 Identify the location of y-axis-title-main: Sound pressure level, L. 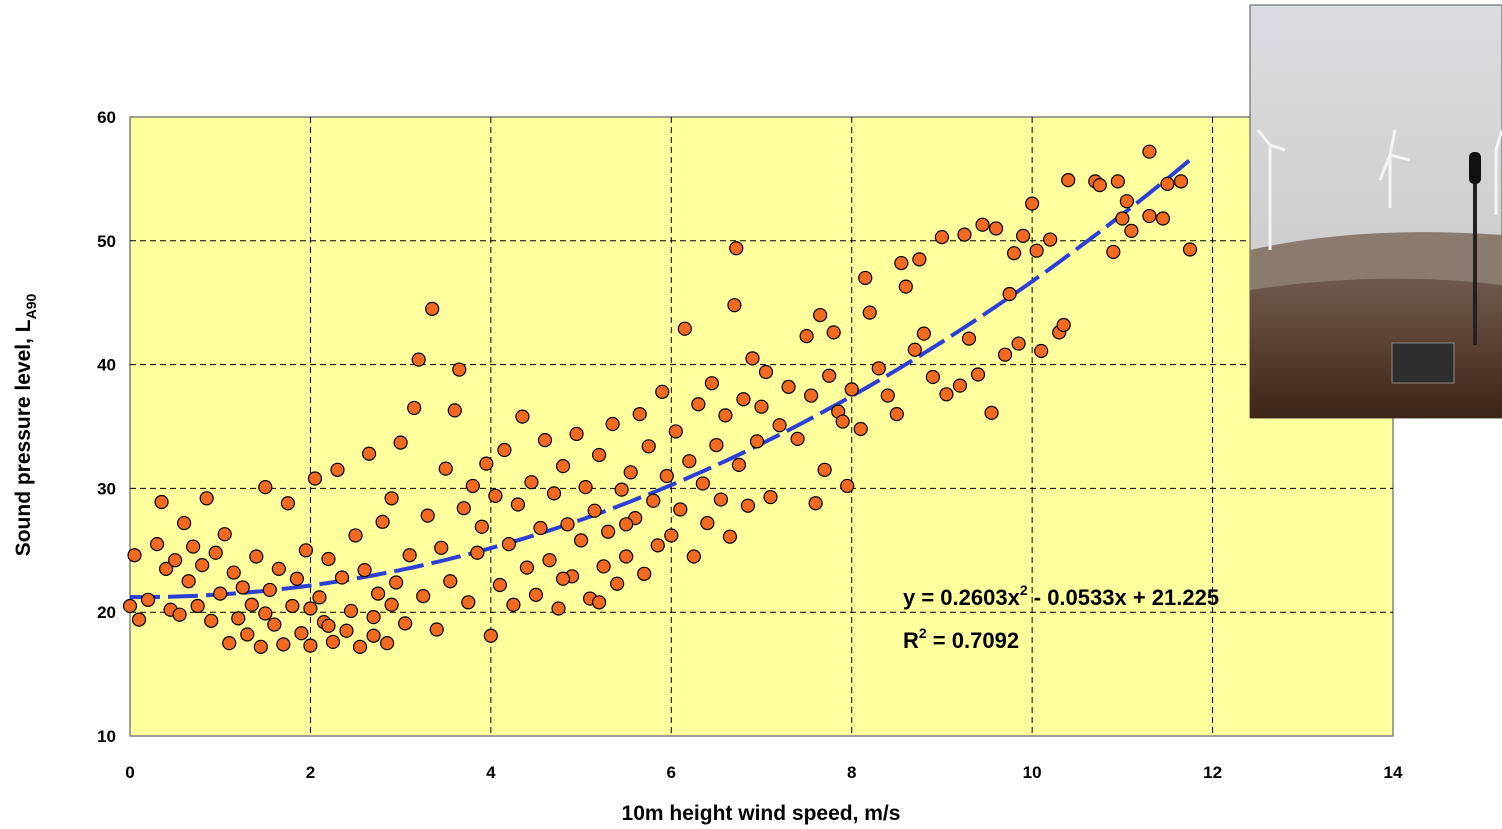
(23, 437).